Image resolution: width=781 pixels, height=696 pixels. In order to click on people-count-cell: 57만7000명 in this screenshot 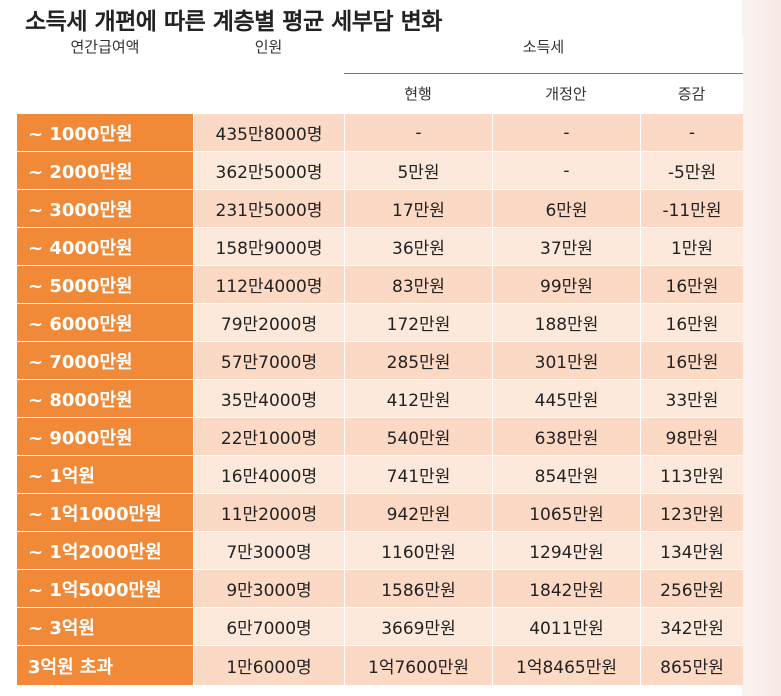, I will do `click(268, 360)`.